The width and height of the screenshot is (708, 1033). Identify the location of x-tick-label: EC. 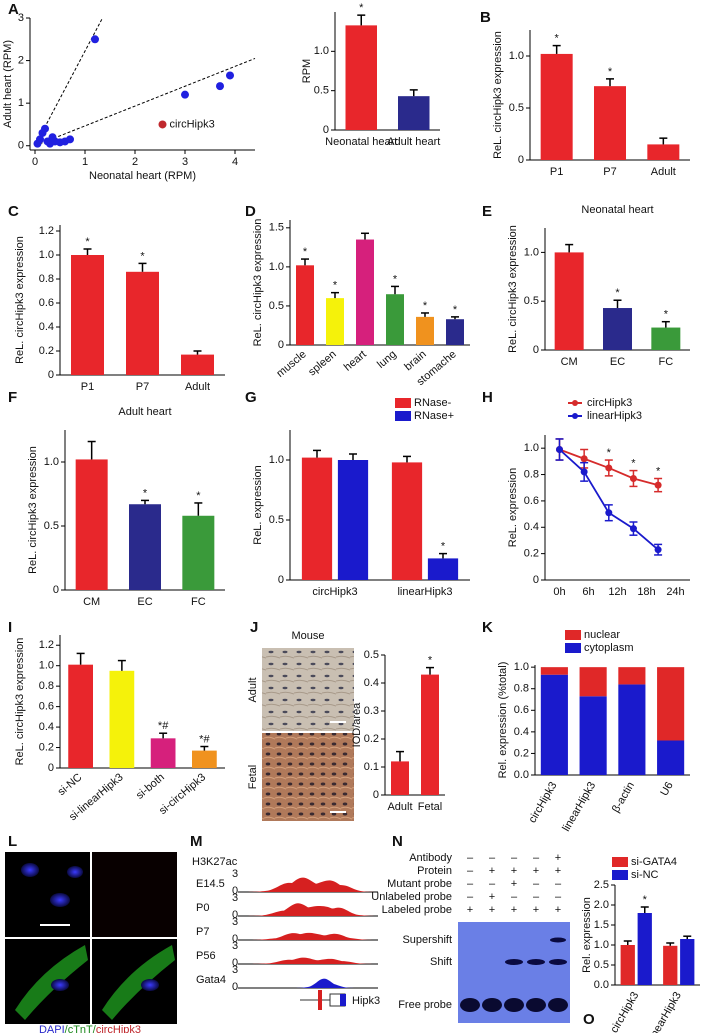
(617, 362).